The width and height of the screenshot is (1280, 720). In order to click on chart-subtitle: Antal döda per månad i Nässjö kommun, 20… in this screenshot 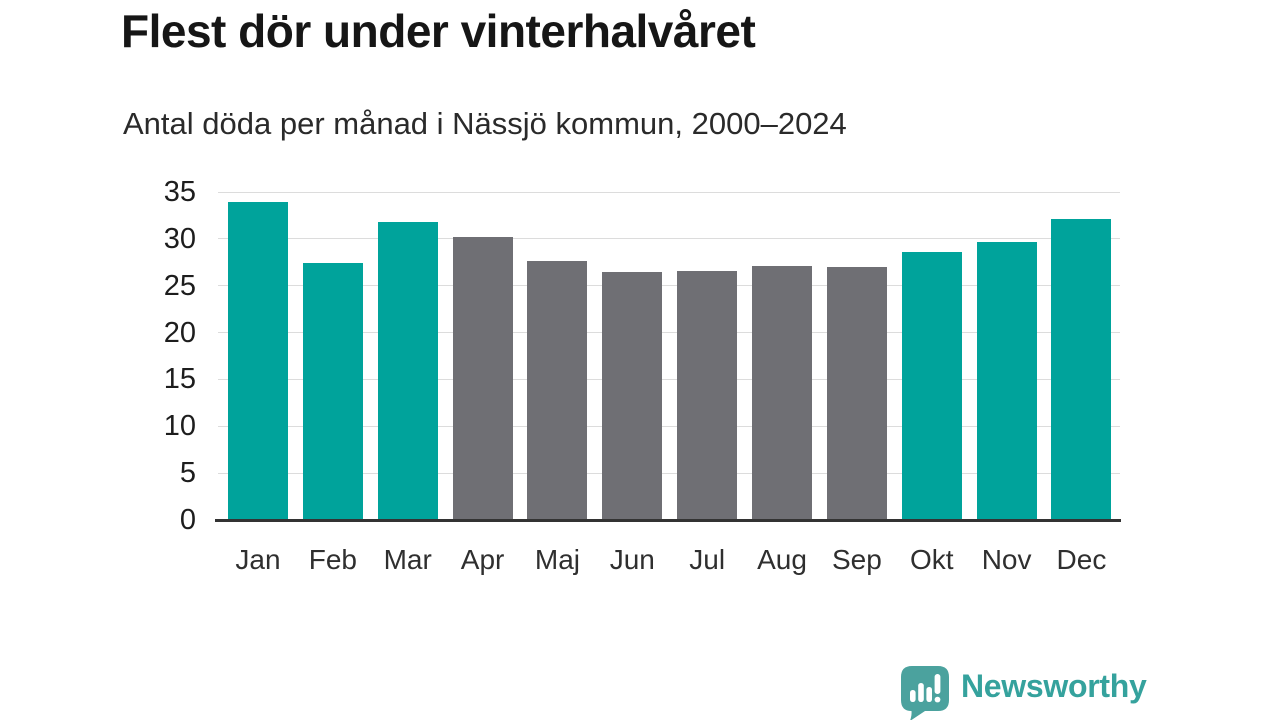, I will do `click(485, 123)`.